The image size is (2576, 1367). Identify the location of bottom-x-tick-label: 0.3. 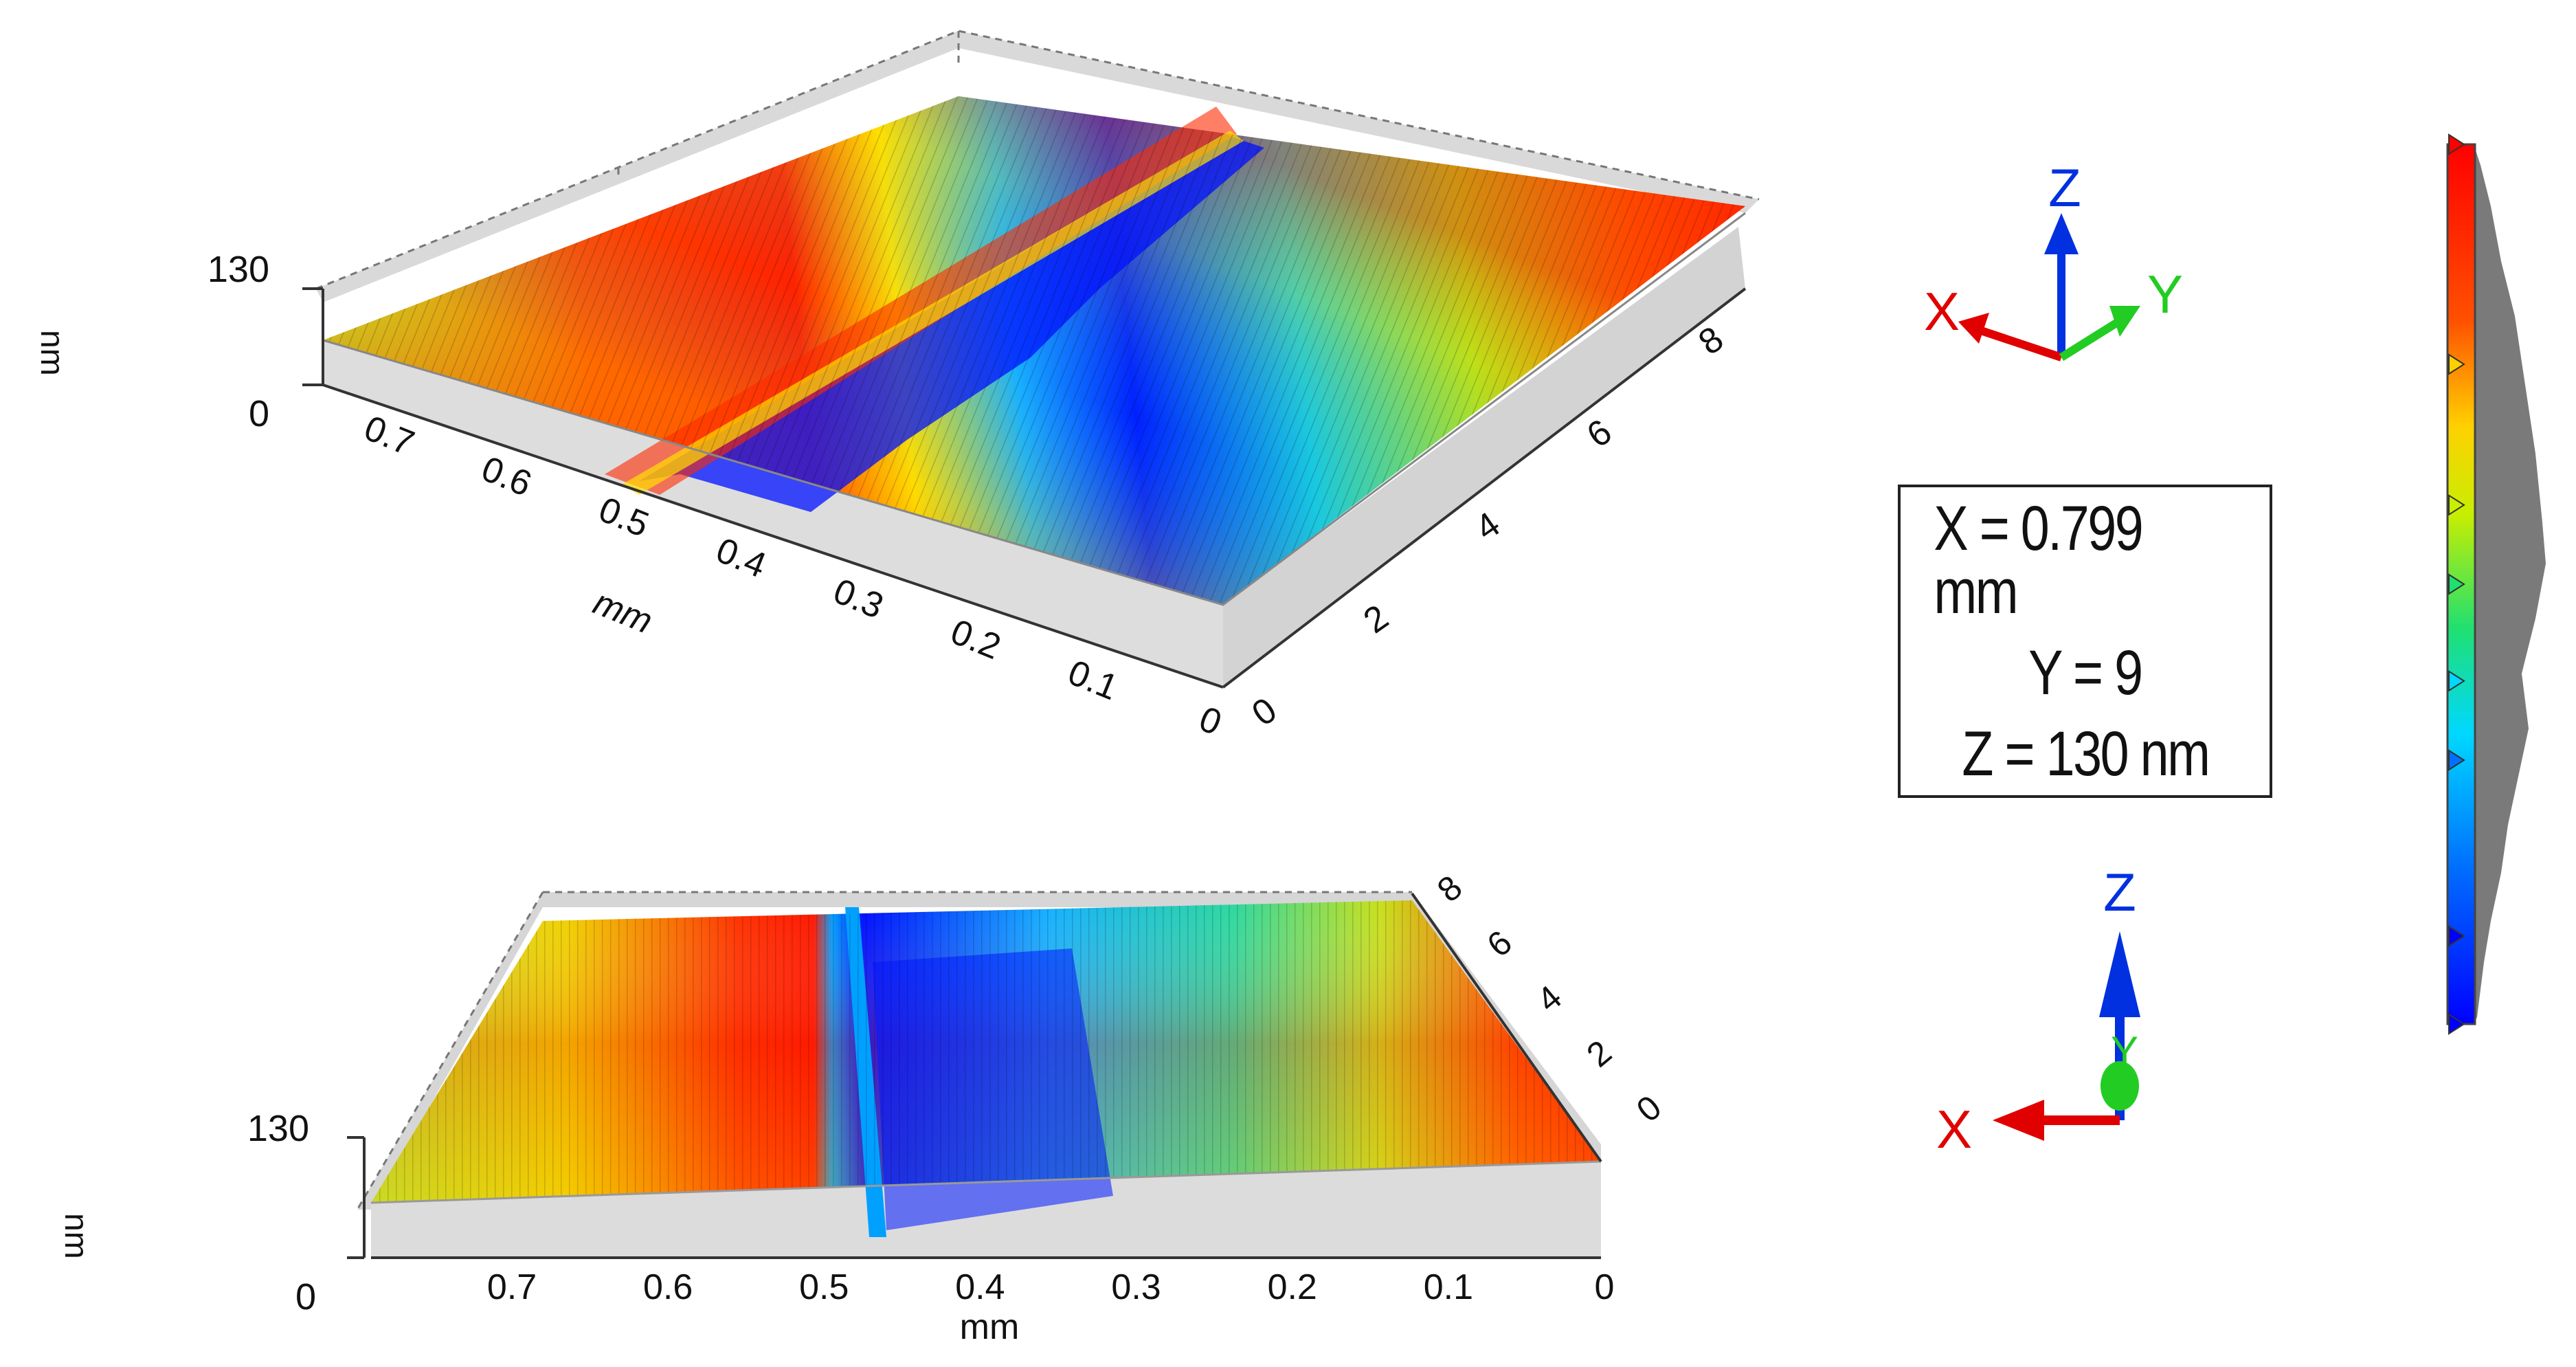
(1136, 1287).